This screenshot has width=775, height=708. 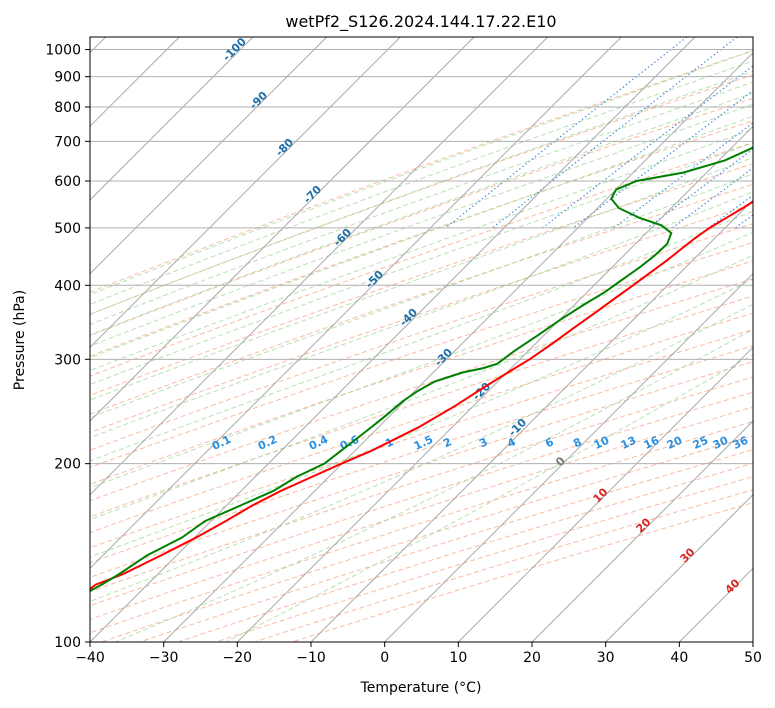 What do you see at coordinates (20, 340) in the screenshot?
I see `y-axis-label: Pressure (hPa)` at bounding box center [20, 340].